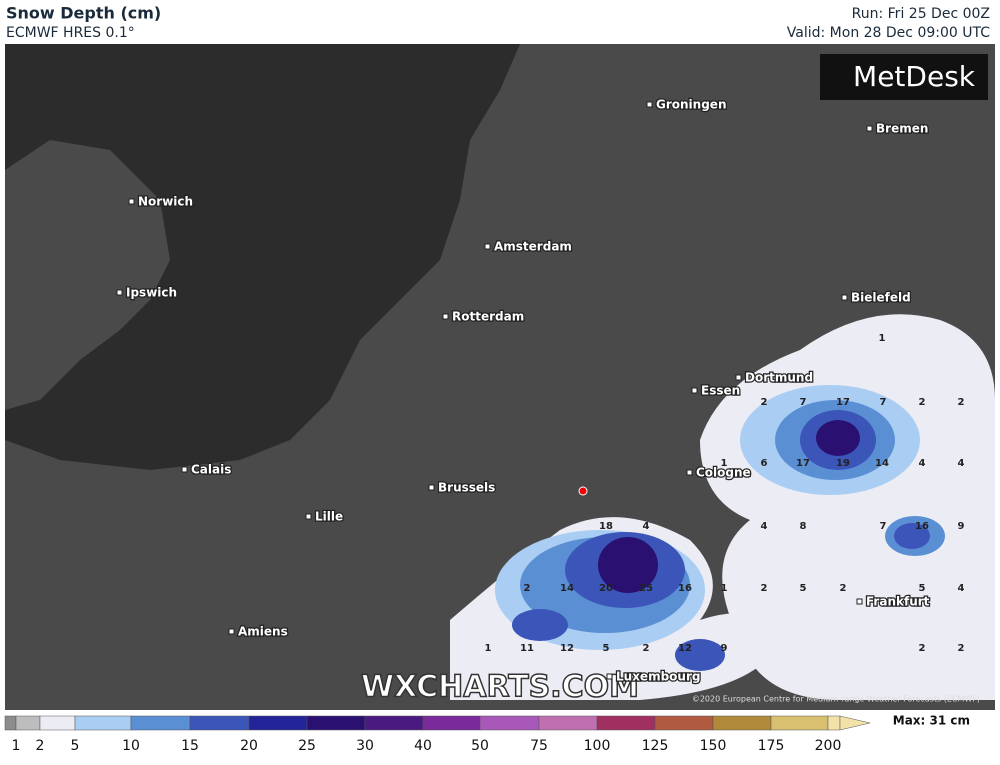  Describe the element at coordinates (779, 378) in the screenshot. I see `city-label: Dortmund` at that location.